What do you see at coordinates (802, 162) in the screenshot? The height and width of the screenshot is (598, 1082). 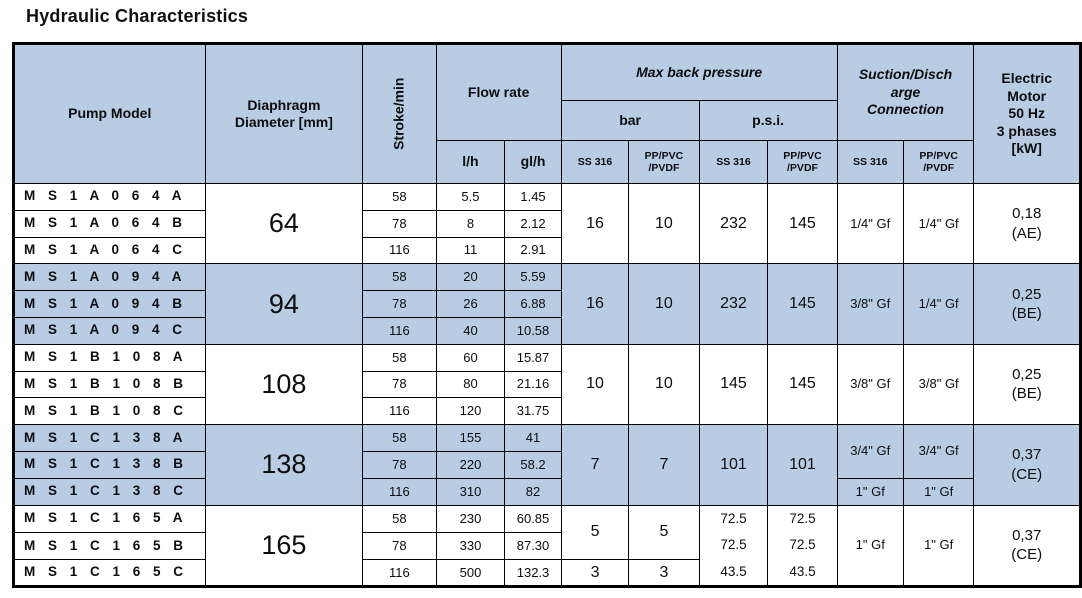 I see `header-psi-pp-pvc-pvdf: PP/PVC /PVDF` at bounding box center [802, 162].